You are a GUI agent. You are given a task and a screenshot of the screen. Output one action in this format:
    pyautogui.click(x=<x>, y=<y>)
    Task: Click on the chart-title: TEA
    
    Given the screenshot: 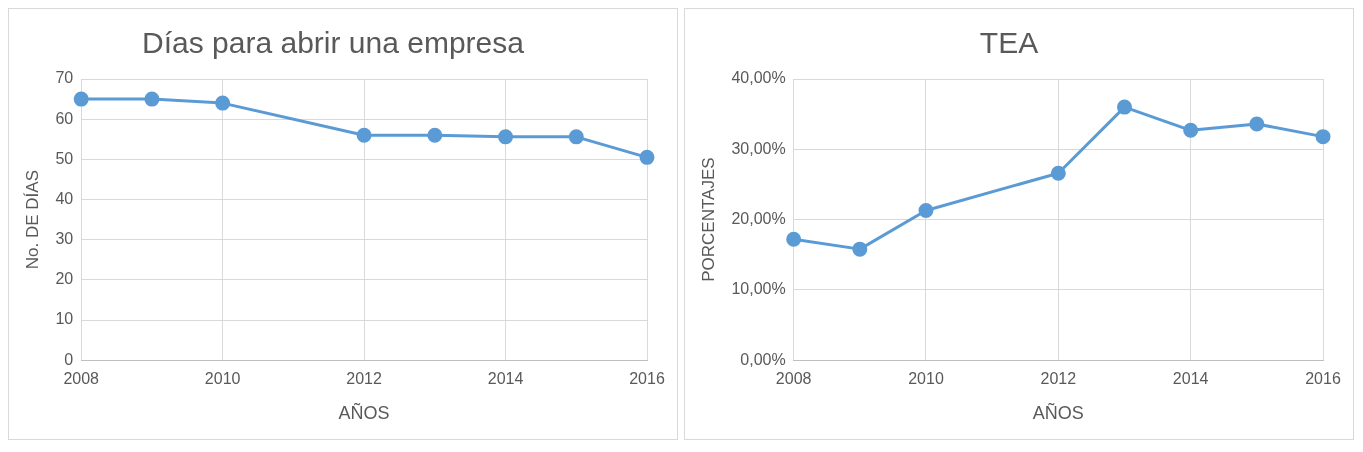 What is the action you would take?
    pyautogui.click(x=1009, y=43)
    